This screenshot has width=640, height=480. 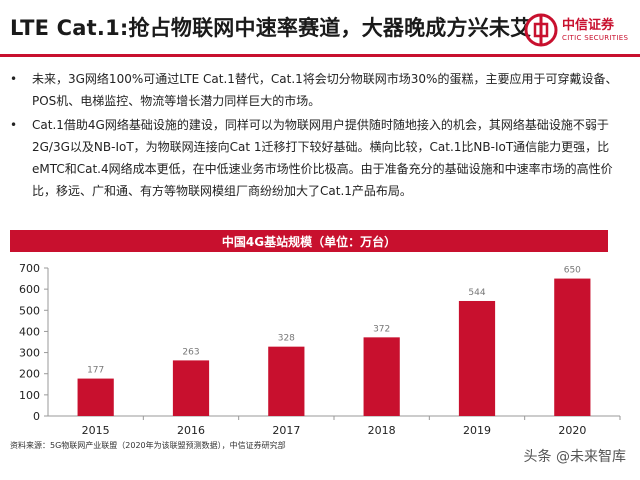 What do you see at coordinates (541, 30) in the screenshot?
I see `citic-logo-icon` at bounding box center [541, 30].